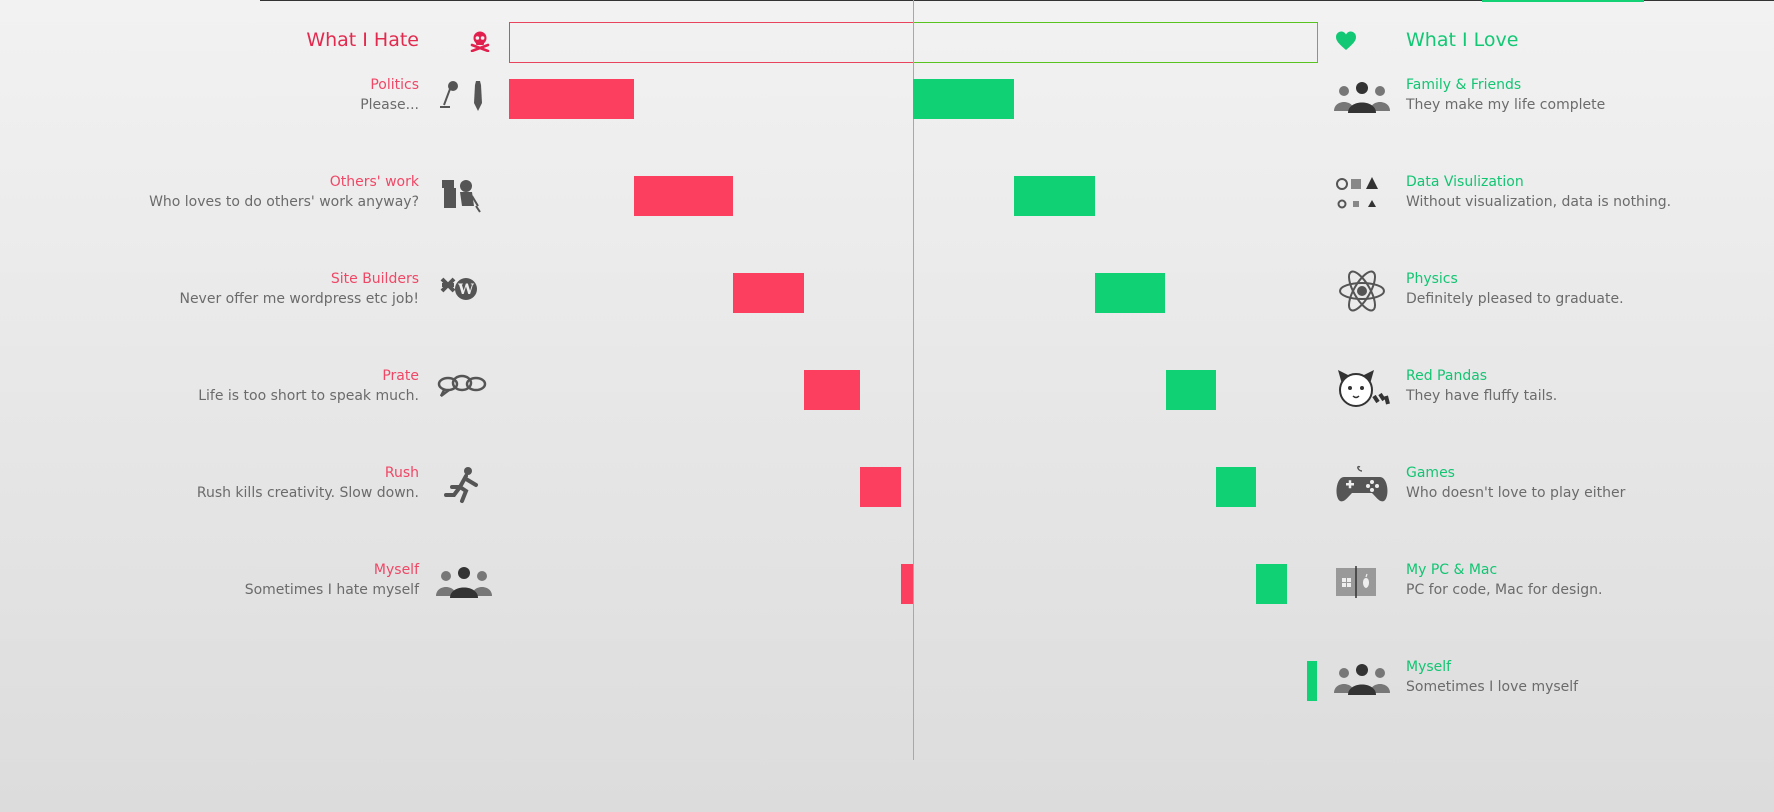 The image size is (1774, 812). Describe the element at coordinates (362, 40) in the screenshot. I see `hate-header-title: What I Hate` at that location.